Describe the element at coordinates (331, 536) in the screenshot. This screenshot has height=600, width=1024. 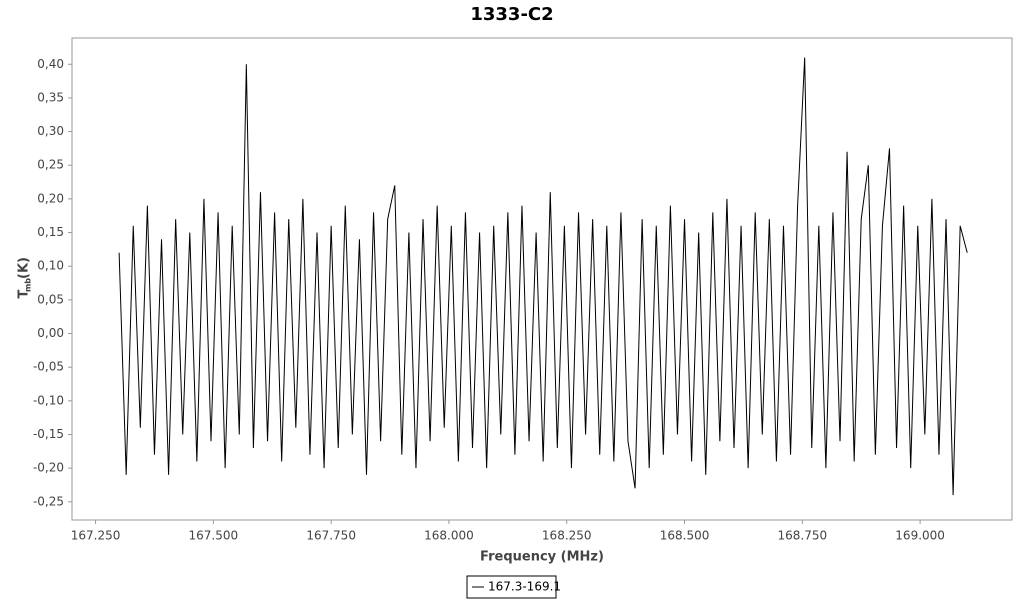
I see `x-tick-label: 167.750` at that location.